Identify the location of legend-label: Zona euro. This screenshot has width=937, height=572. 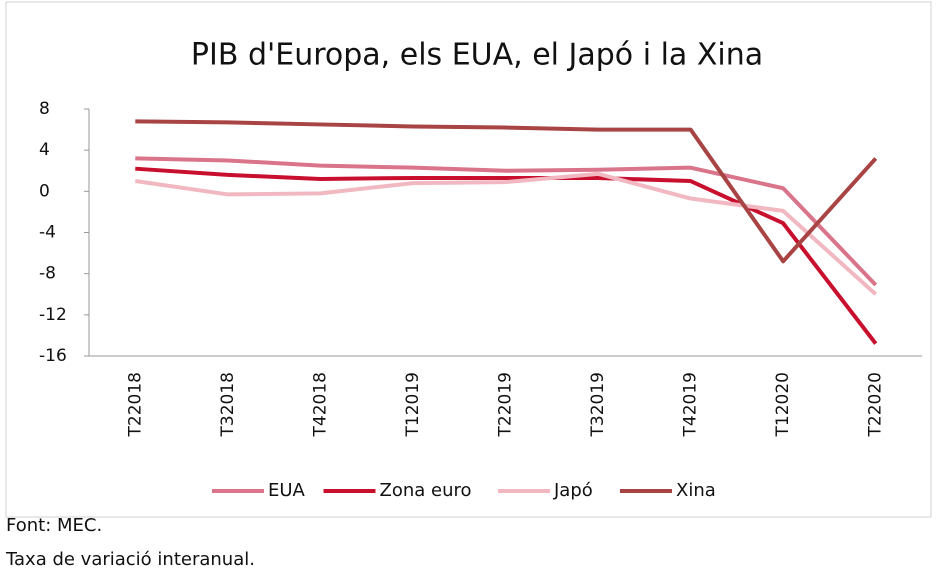
(426, 490).